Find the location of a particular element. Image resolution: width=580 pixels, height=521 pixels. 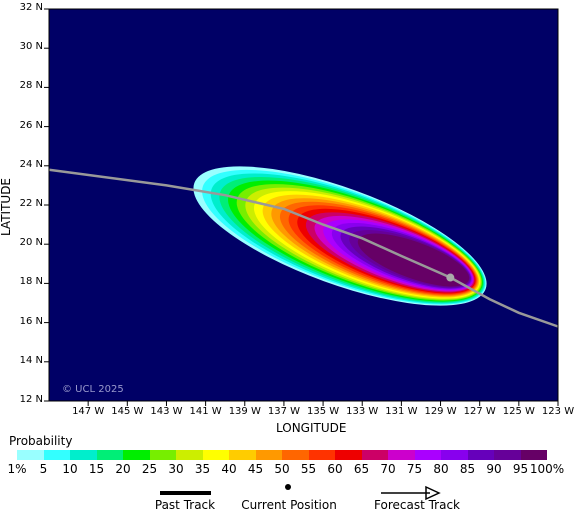

colorbar-label: 75 is located at coordinates (414, 469).